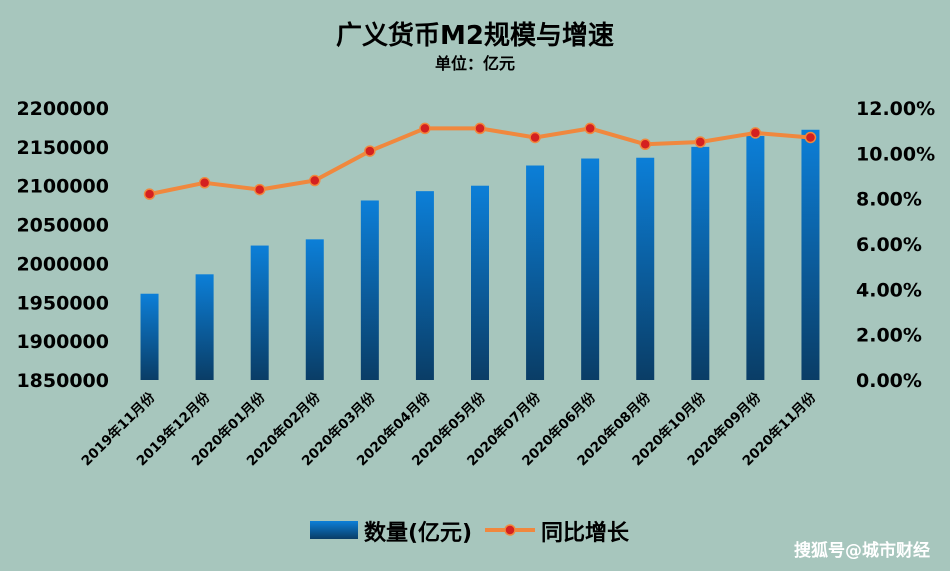 The image size is (950, 571). I want to click on y-left-tick-label: 1850000, so click(62, 381).